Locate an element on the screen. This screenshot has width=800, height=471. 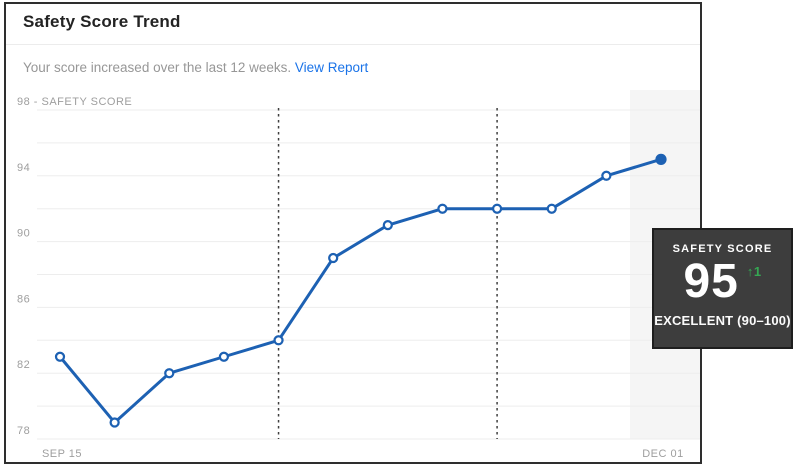
y-axis-label: 78 is located at coordinates (23, 431).